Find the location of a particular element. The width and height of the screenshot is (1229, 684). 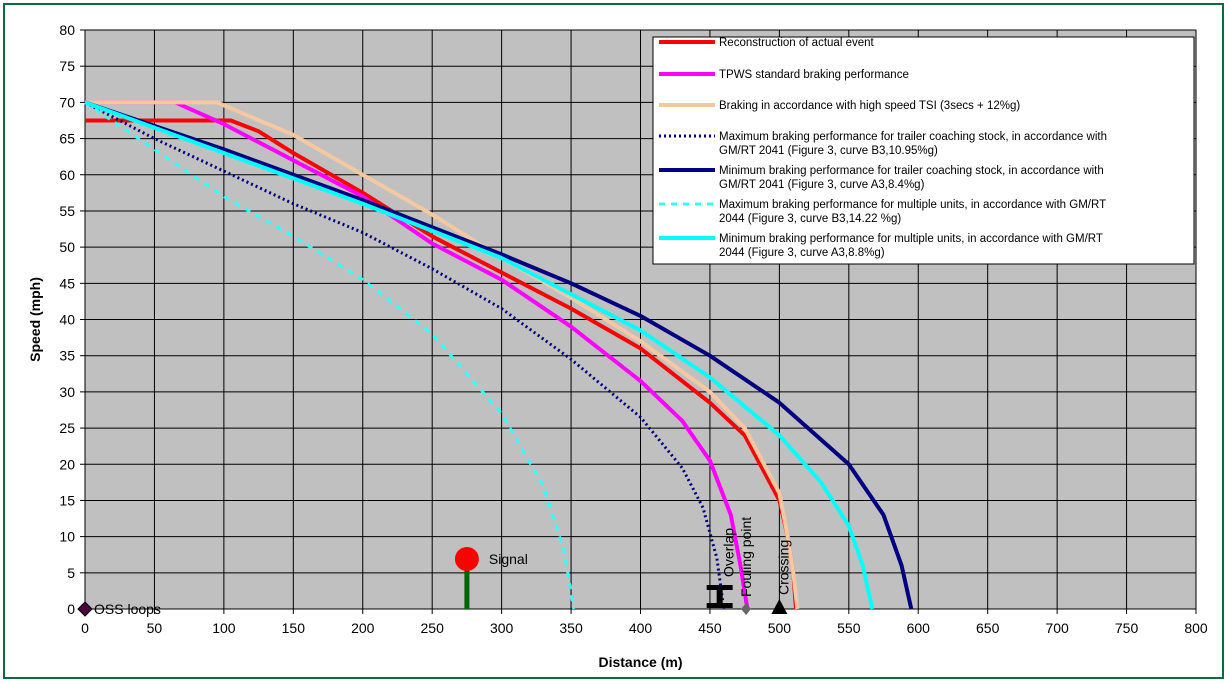

y-tick-label: 55 is located at coordinates (67, 211).